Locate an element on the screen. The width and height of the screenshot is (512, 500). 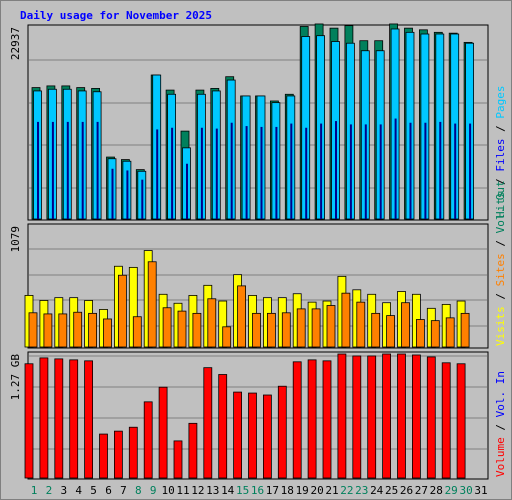
x-tick-label-29: 29 is located at coordinates (451, 490).